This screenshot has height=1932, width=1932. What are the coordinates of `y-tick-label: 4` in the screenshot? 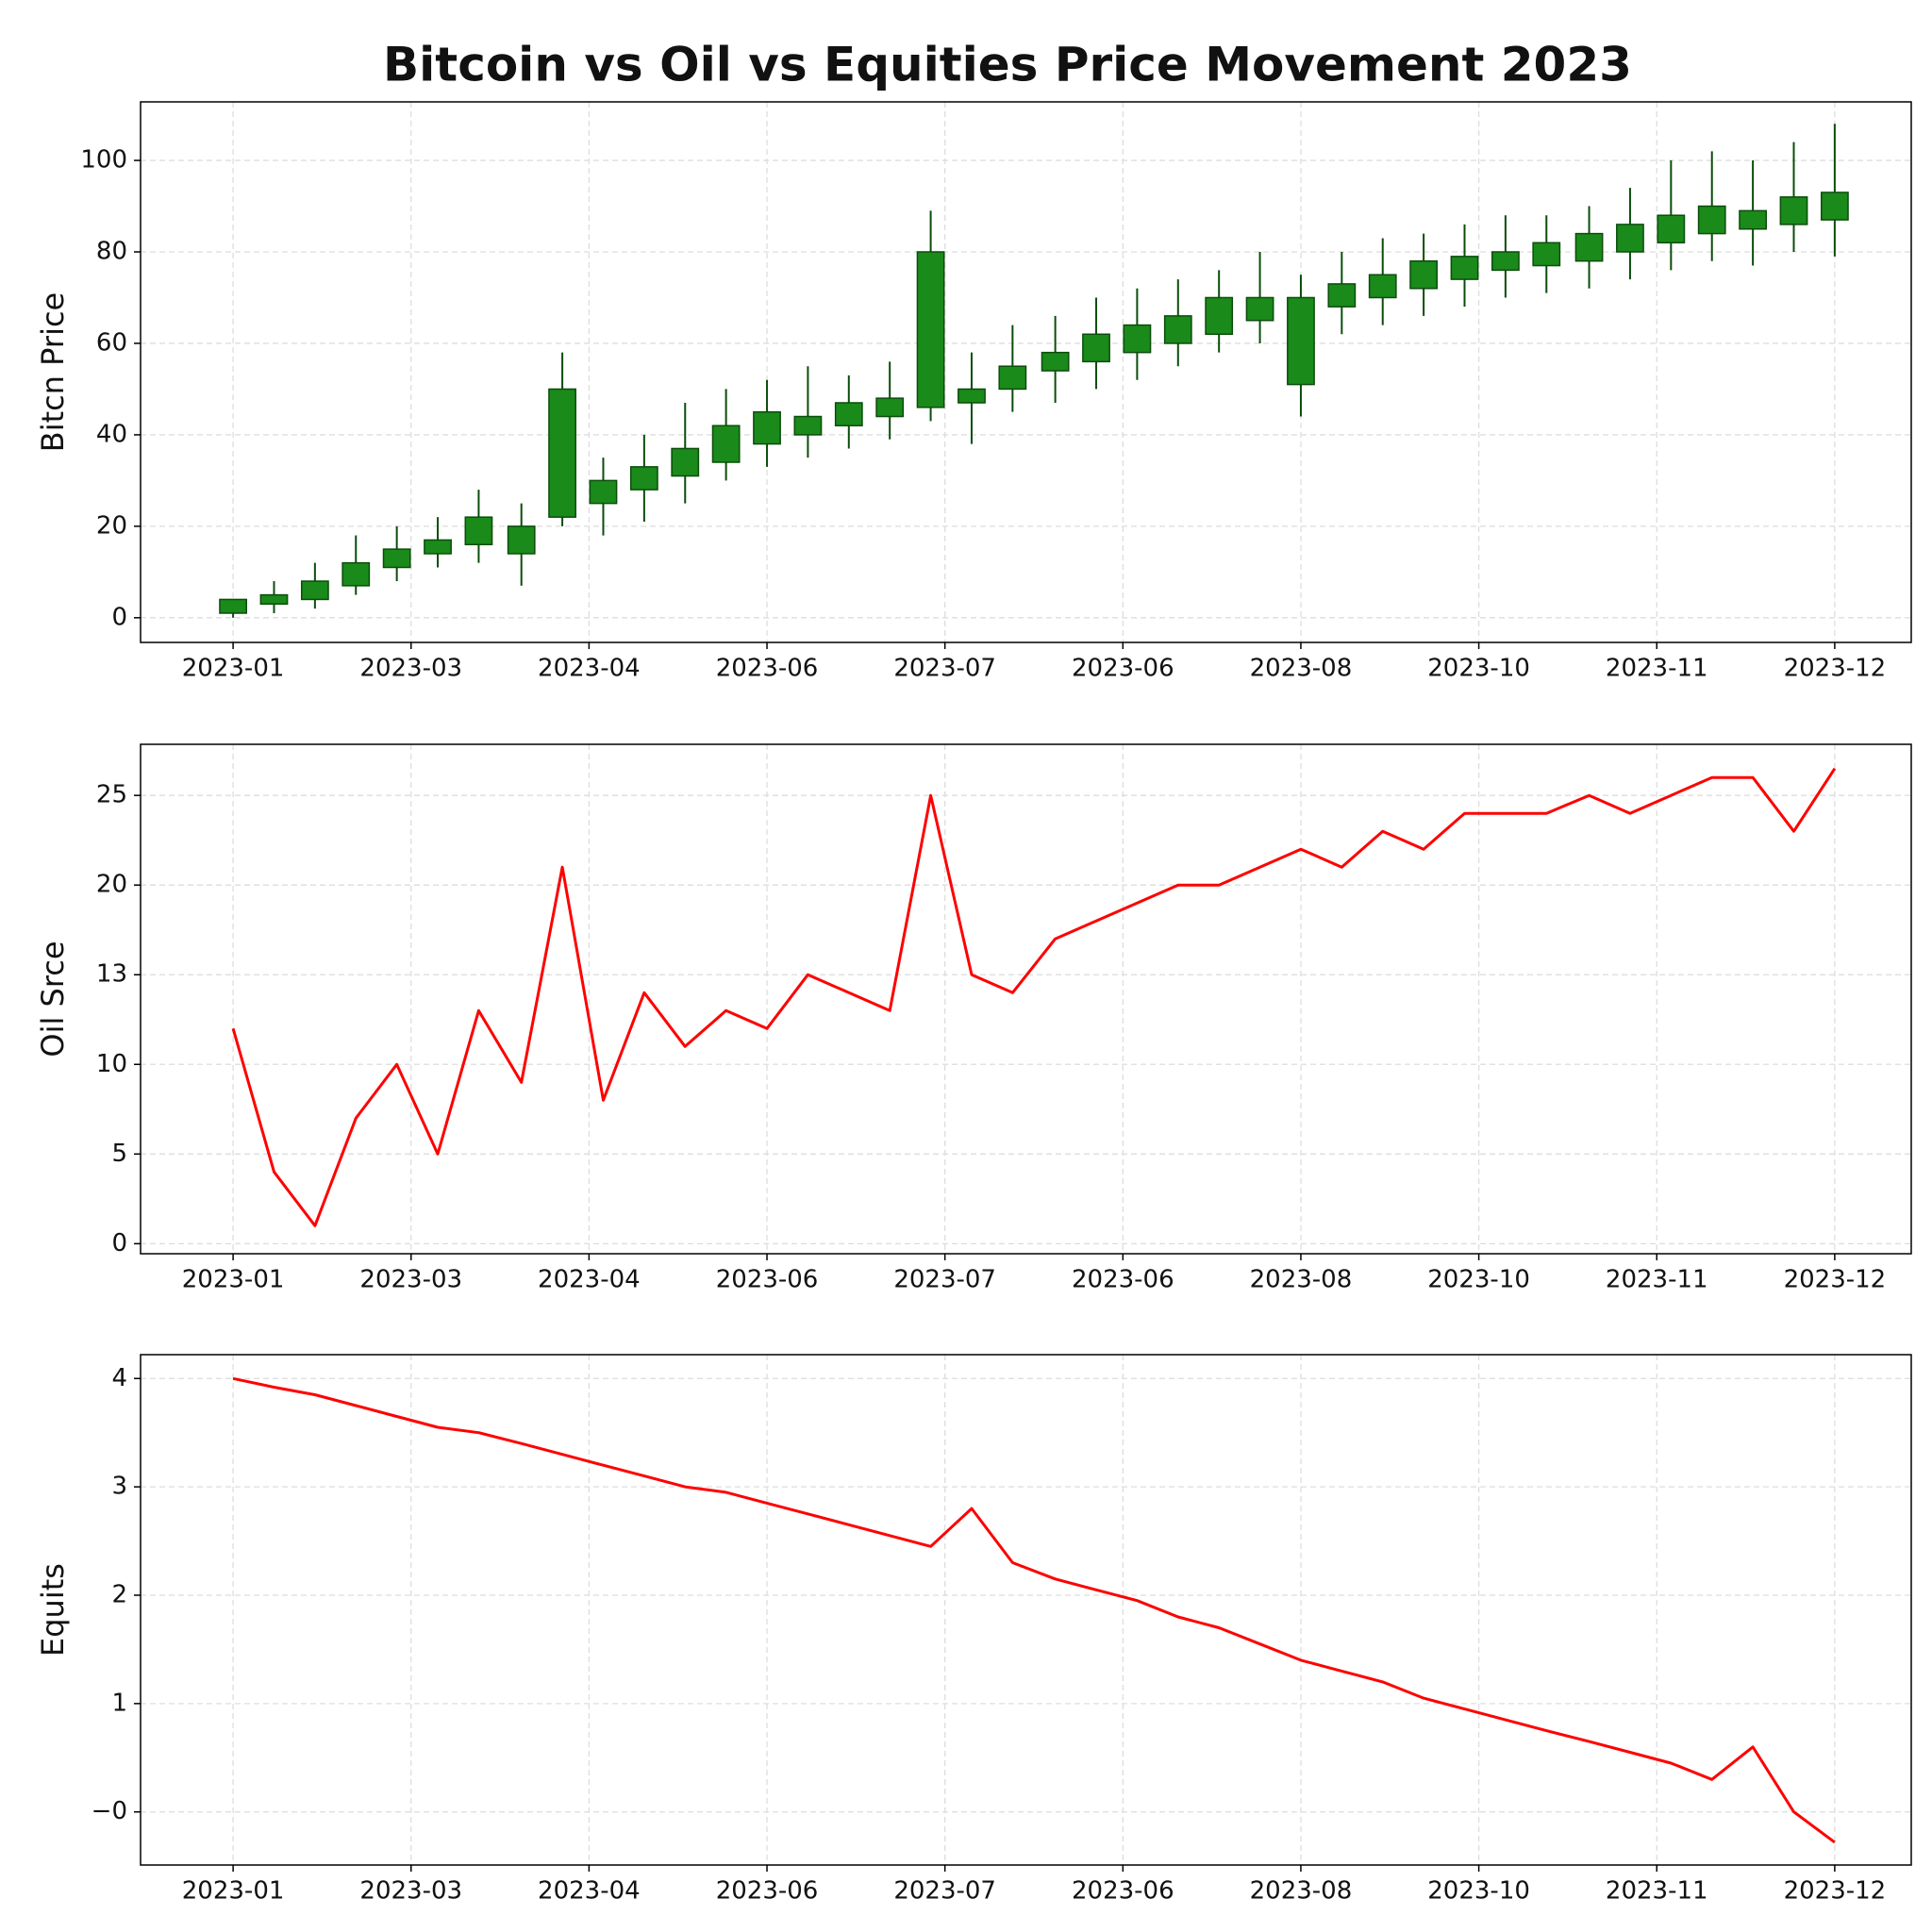 It's located at (119, 1378).